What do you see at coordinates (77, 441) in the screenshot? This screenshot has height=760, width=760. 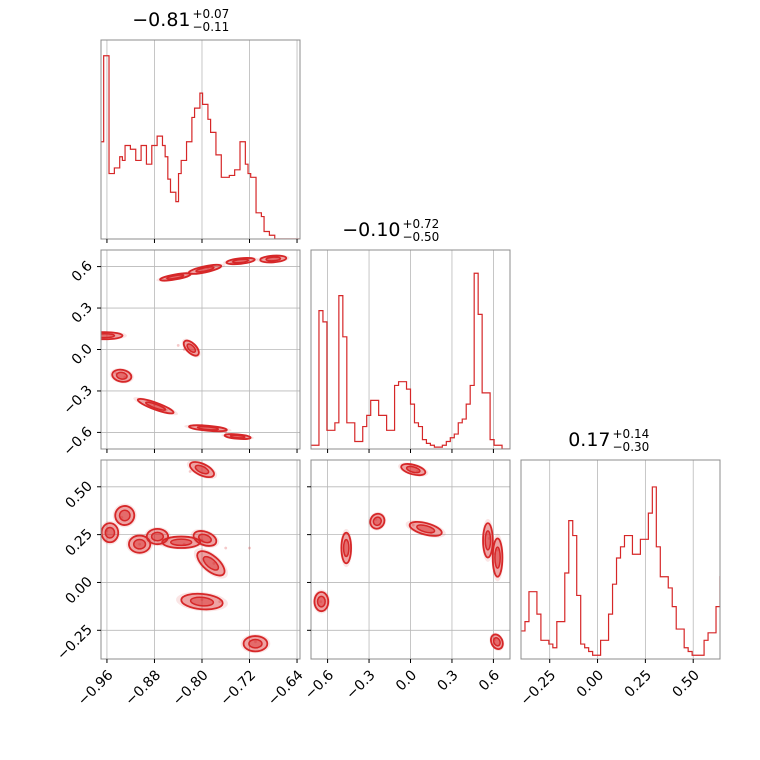 I see `y-tick-label: −0.6` at bounding box center [77, 441].